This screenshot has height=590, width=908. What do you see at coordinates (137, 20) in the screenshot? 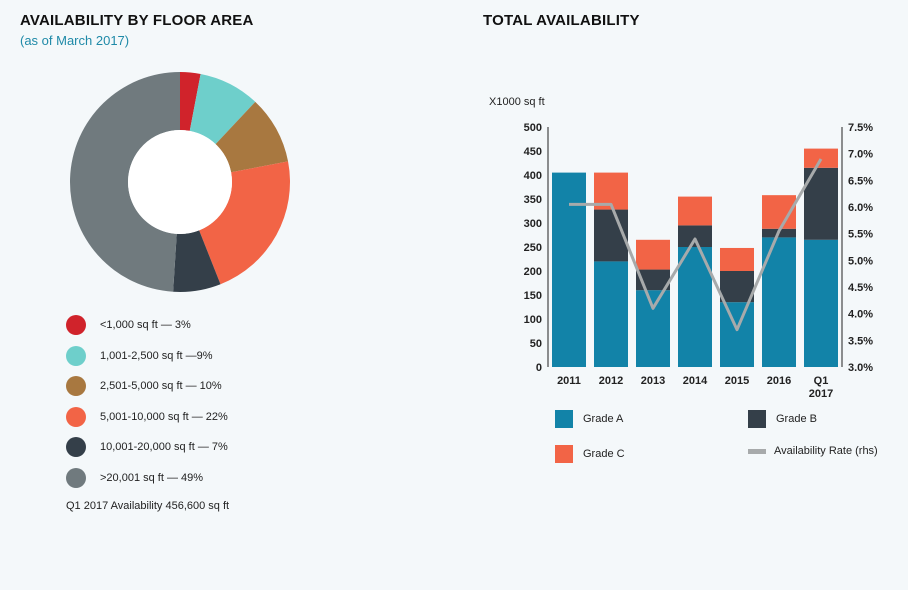
I see `donut-chart-title: AVAILABILITY BY FLOOR AREA` at bounding box center [137, 20].